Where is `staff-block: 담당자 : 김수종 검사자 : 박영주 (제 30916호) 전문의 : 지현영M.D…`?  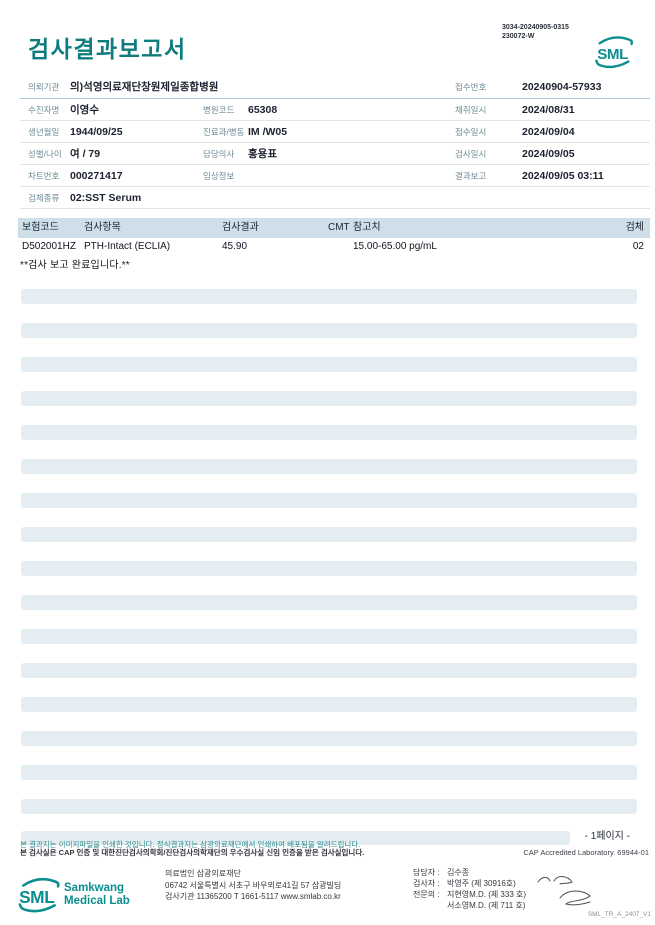
staff-block: 담당자 : 김수종 검사자 : 박영주 (제 30916호) 전문의 : 지현영M.D… is located at coordinates (469, 889).